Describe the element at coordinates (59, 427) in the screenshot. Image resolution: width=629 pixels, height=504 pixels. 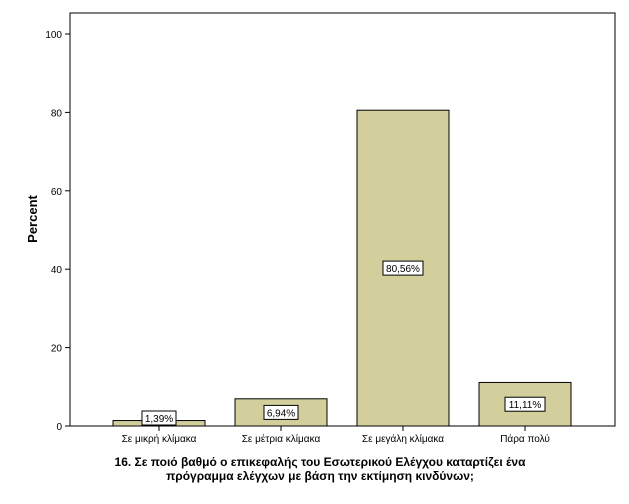
I see `y-tick-label: 0` at that location.